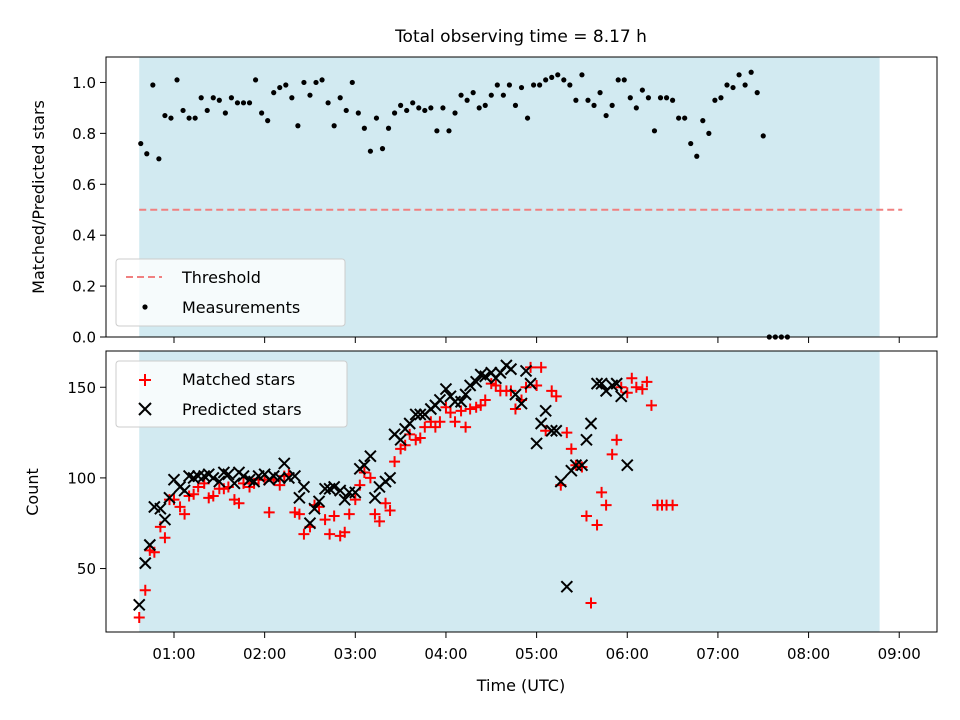  What do you see at coordinates (32, 492) in the screenshot?
I see `bottom-y-axis-label: Count` at bounding box center [32, 492].